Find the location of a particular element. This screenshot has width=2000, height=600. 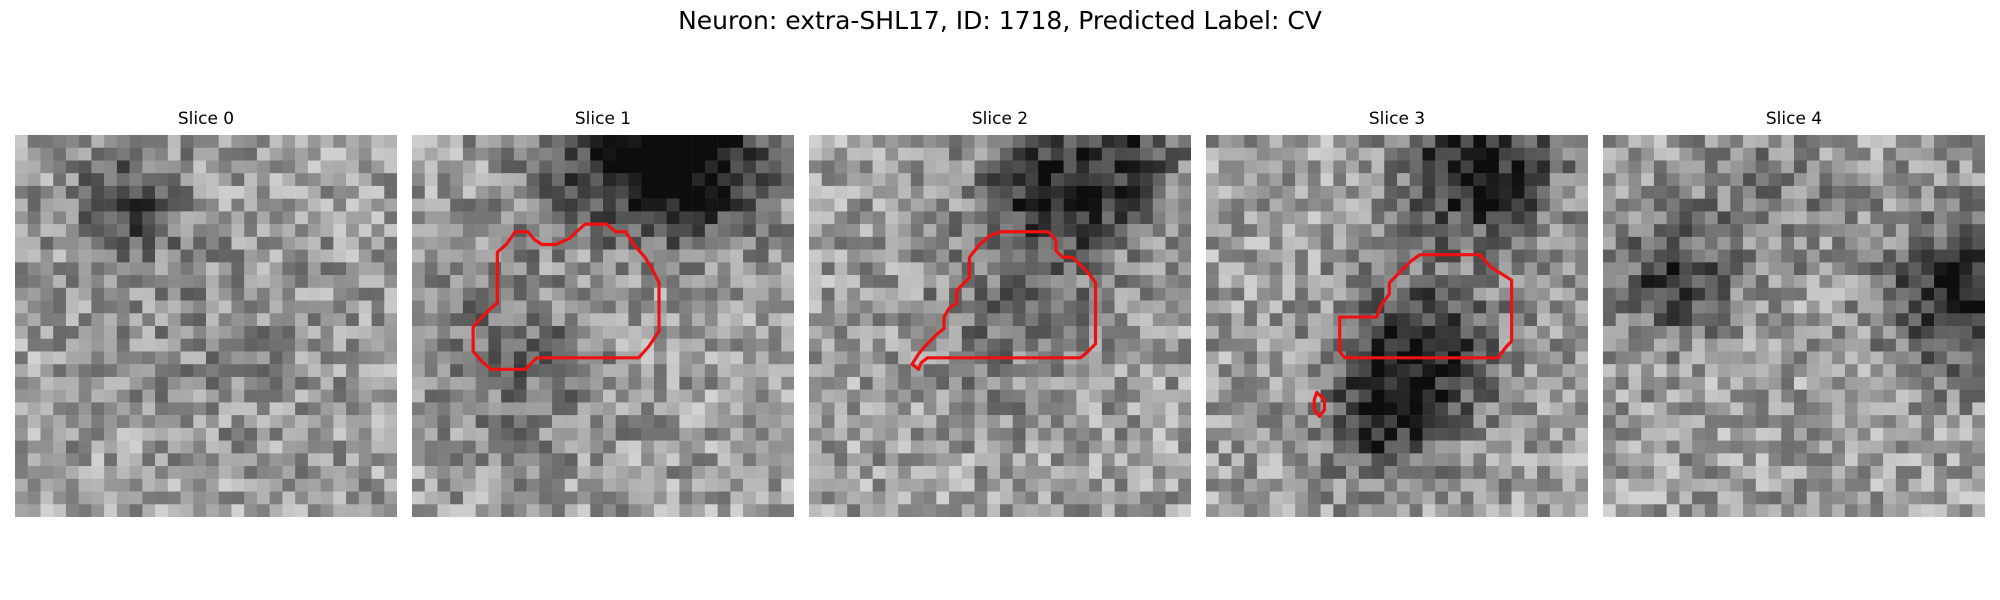

slice-panel-4: Slice 4 is located at coordinates (1794, 312).